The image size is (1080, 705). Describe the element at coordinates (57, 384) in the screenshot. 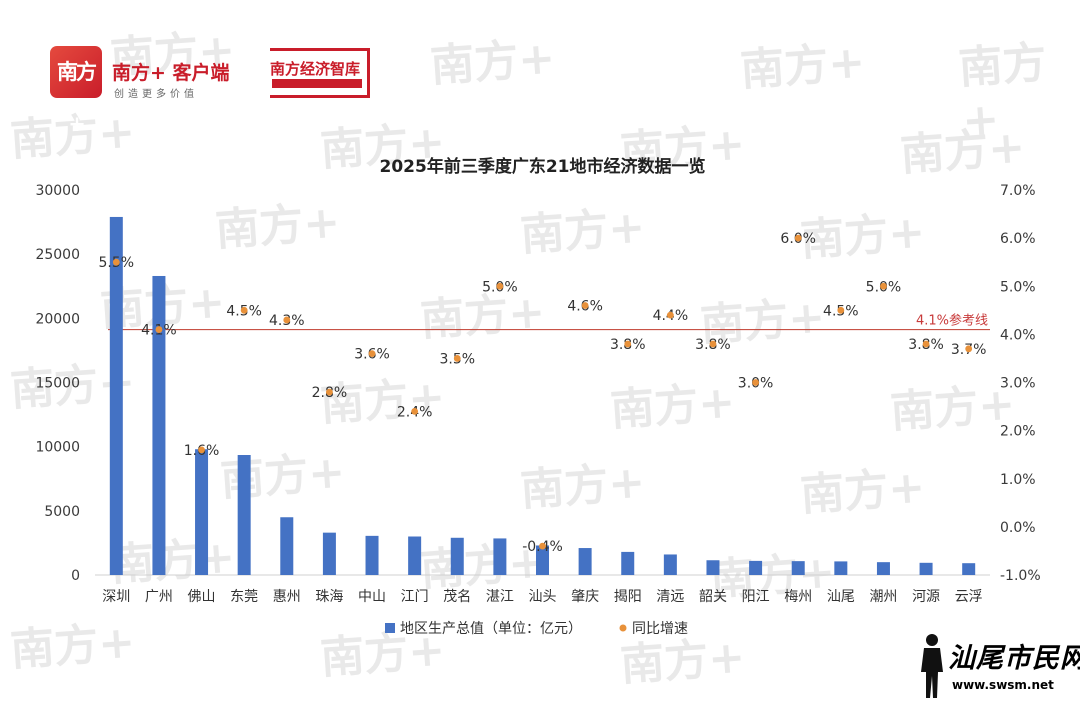

I see `y-left-tick-label: 15000` at that location.